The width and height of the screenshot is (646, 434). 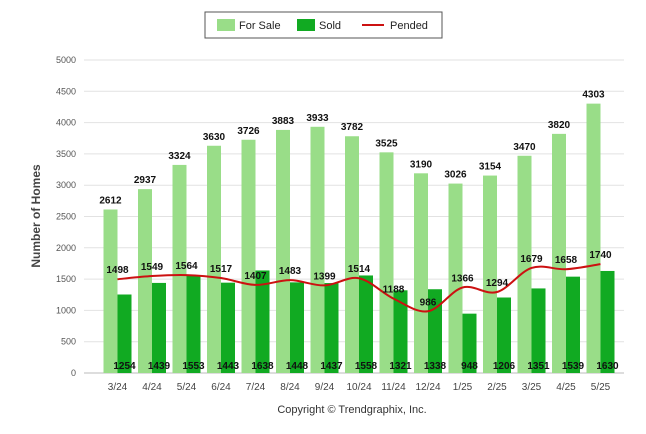 I want to click on x-tick-label: 3/24, so click(x=118, y=387).